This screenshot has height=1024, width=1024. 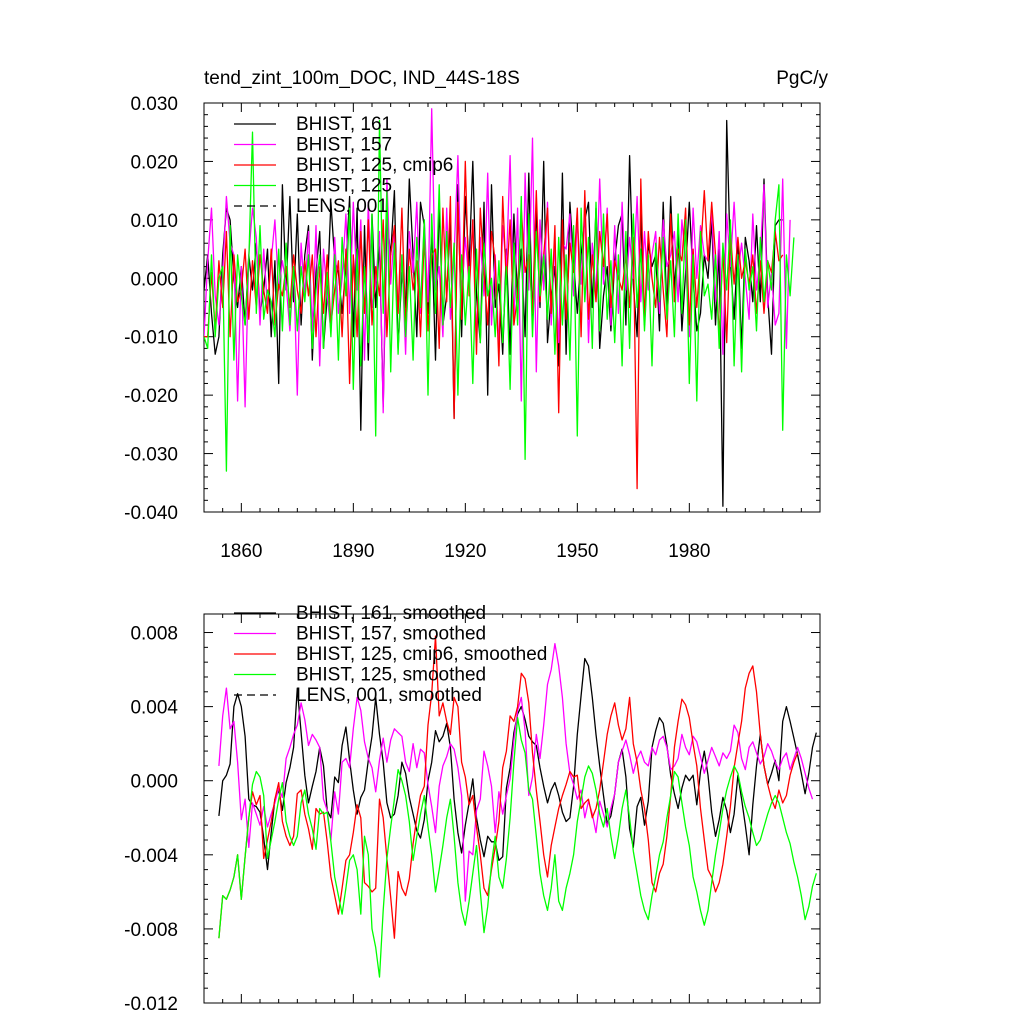 I want to click on x-tick-label: 1920, so click(x=465, y=551).